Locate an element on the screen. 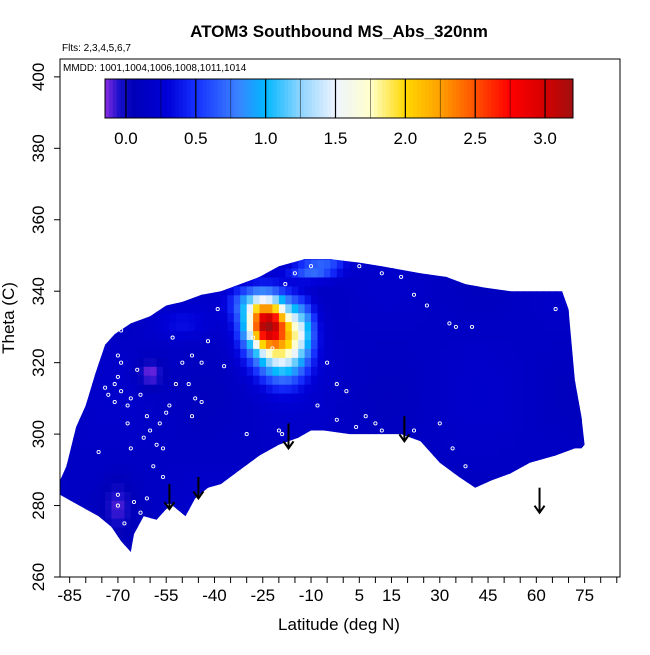  arrow-head is located at coordinates (404, 438).